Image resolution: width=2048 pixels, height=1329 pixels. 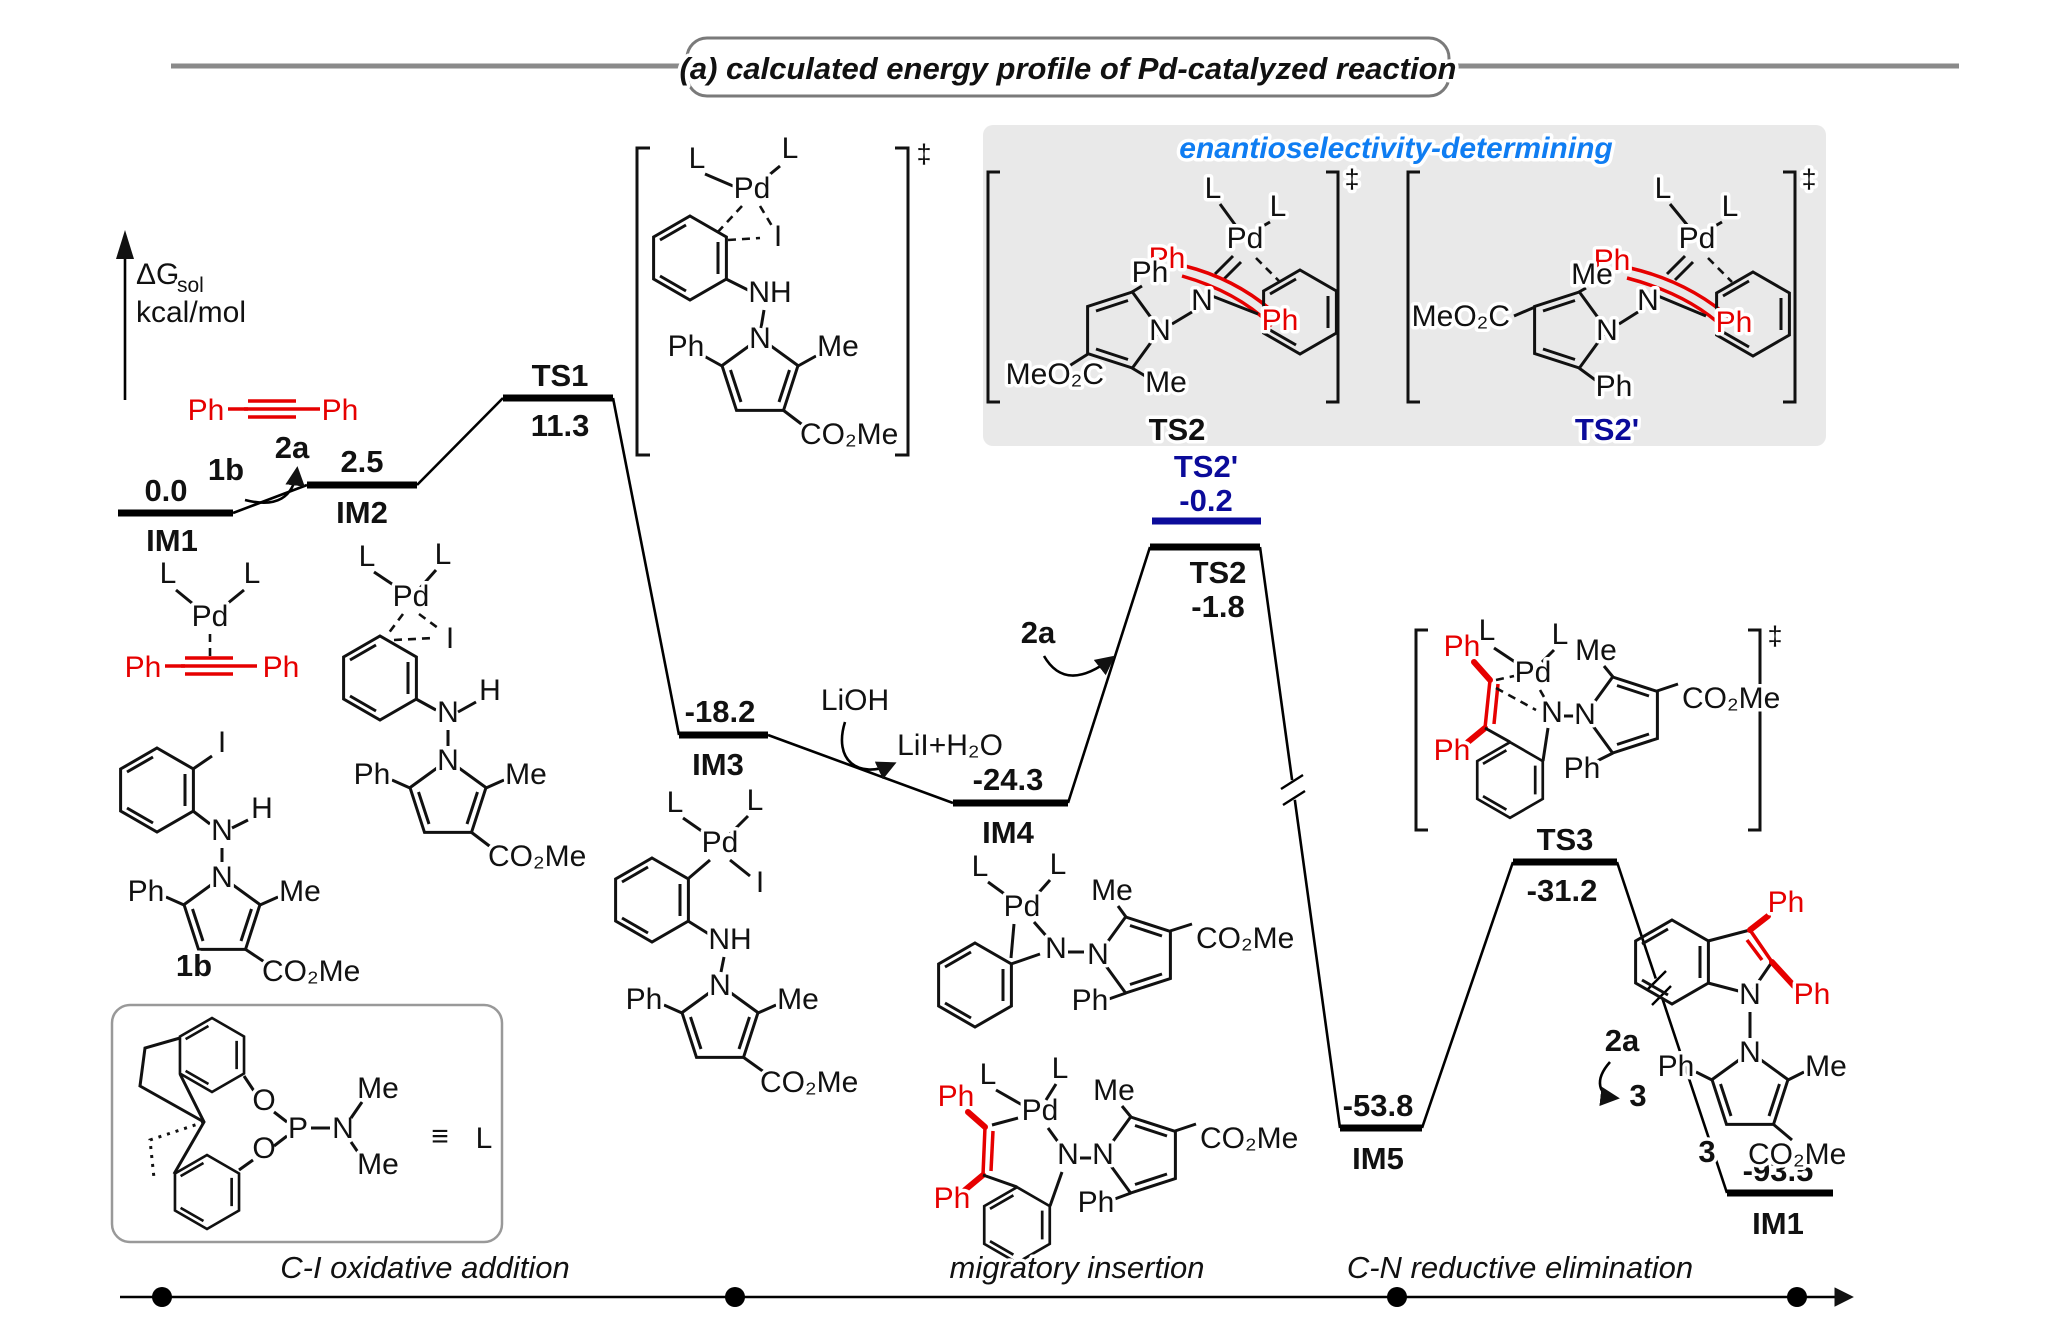 What do you see at coordinates (1174, 306) in the screenshot?
I see `structure-ts2: ‡ L L Pd Ph Ph N N Ph Me MeO₂C TS2` at bounding box center [1174, 306].